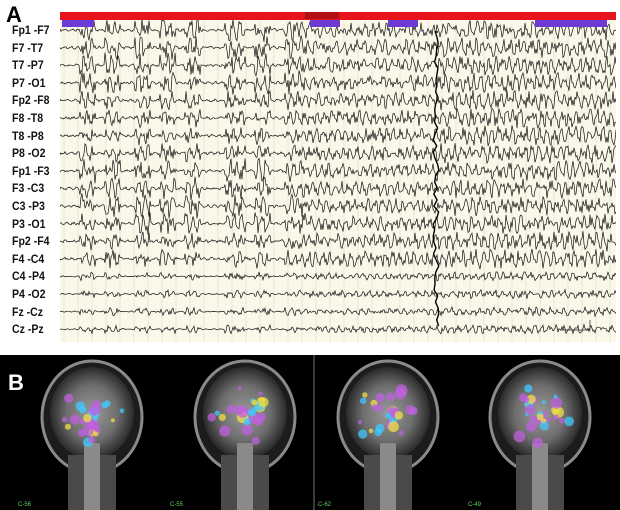  What do you see at coordinates (29, 153) in the screenshot?
I see `channel-label: P8 -O2` at bounding box center [29, 153].